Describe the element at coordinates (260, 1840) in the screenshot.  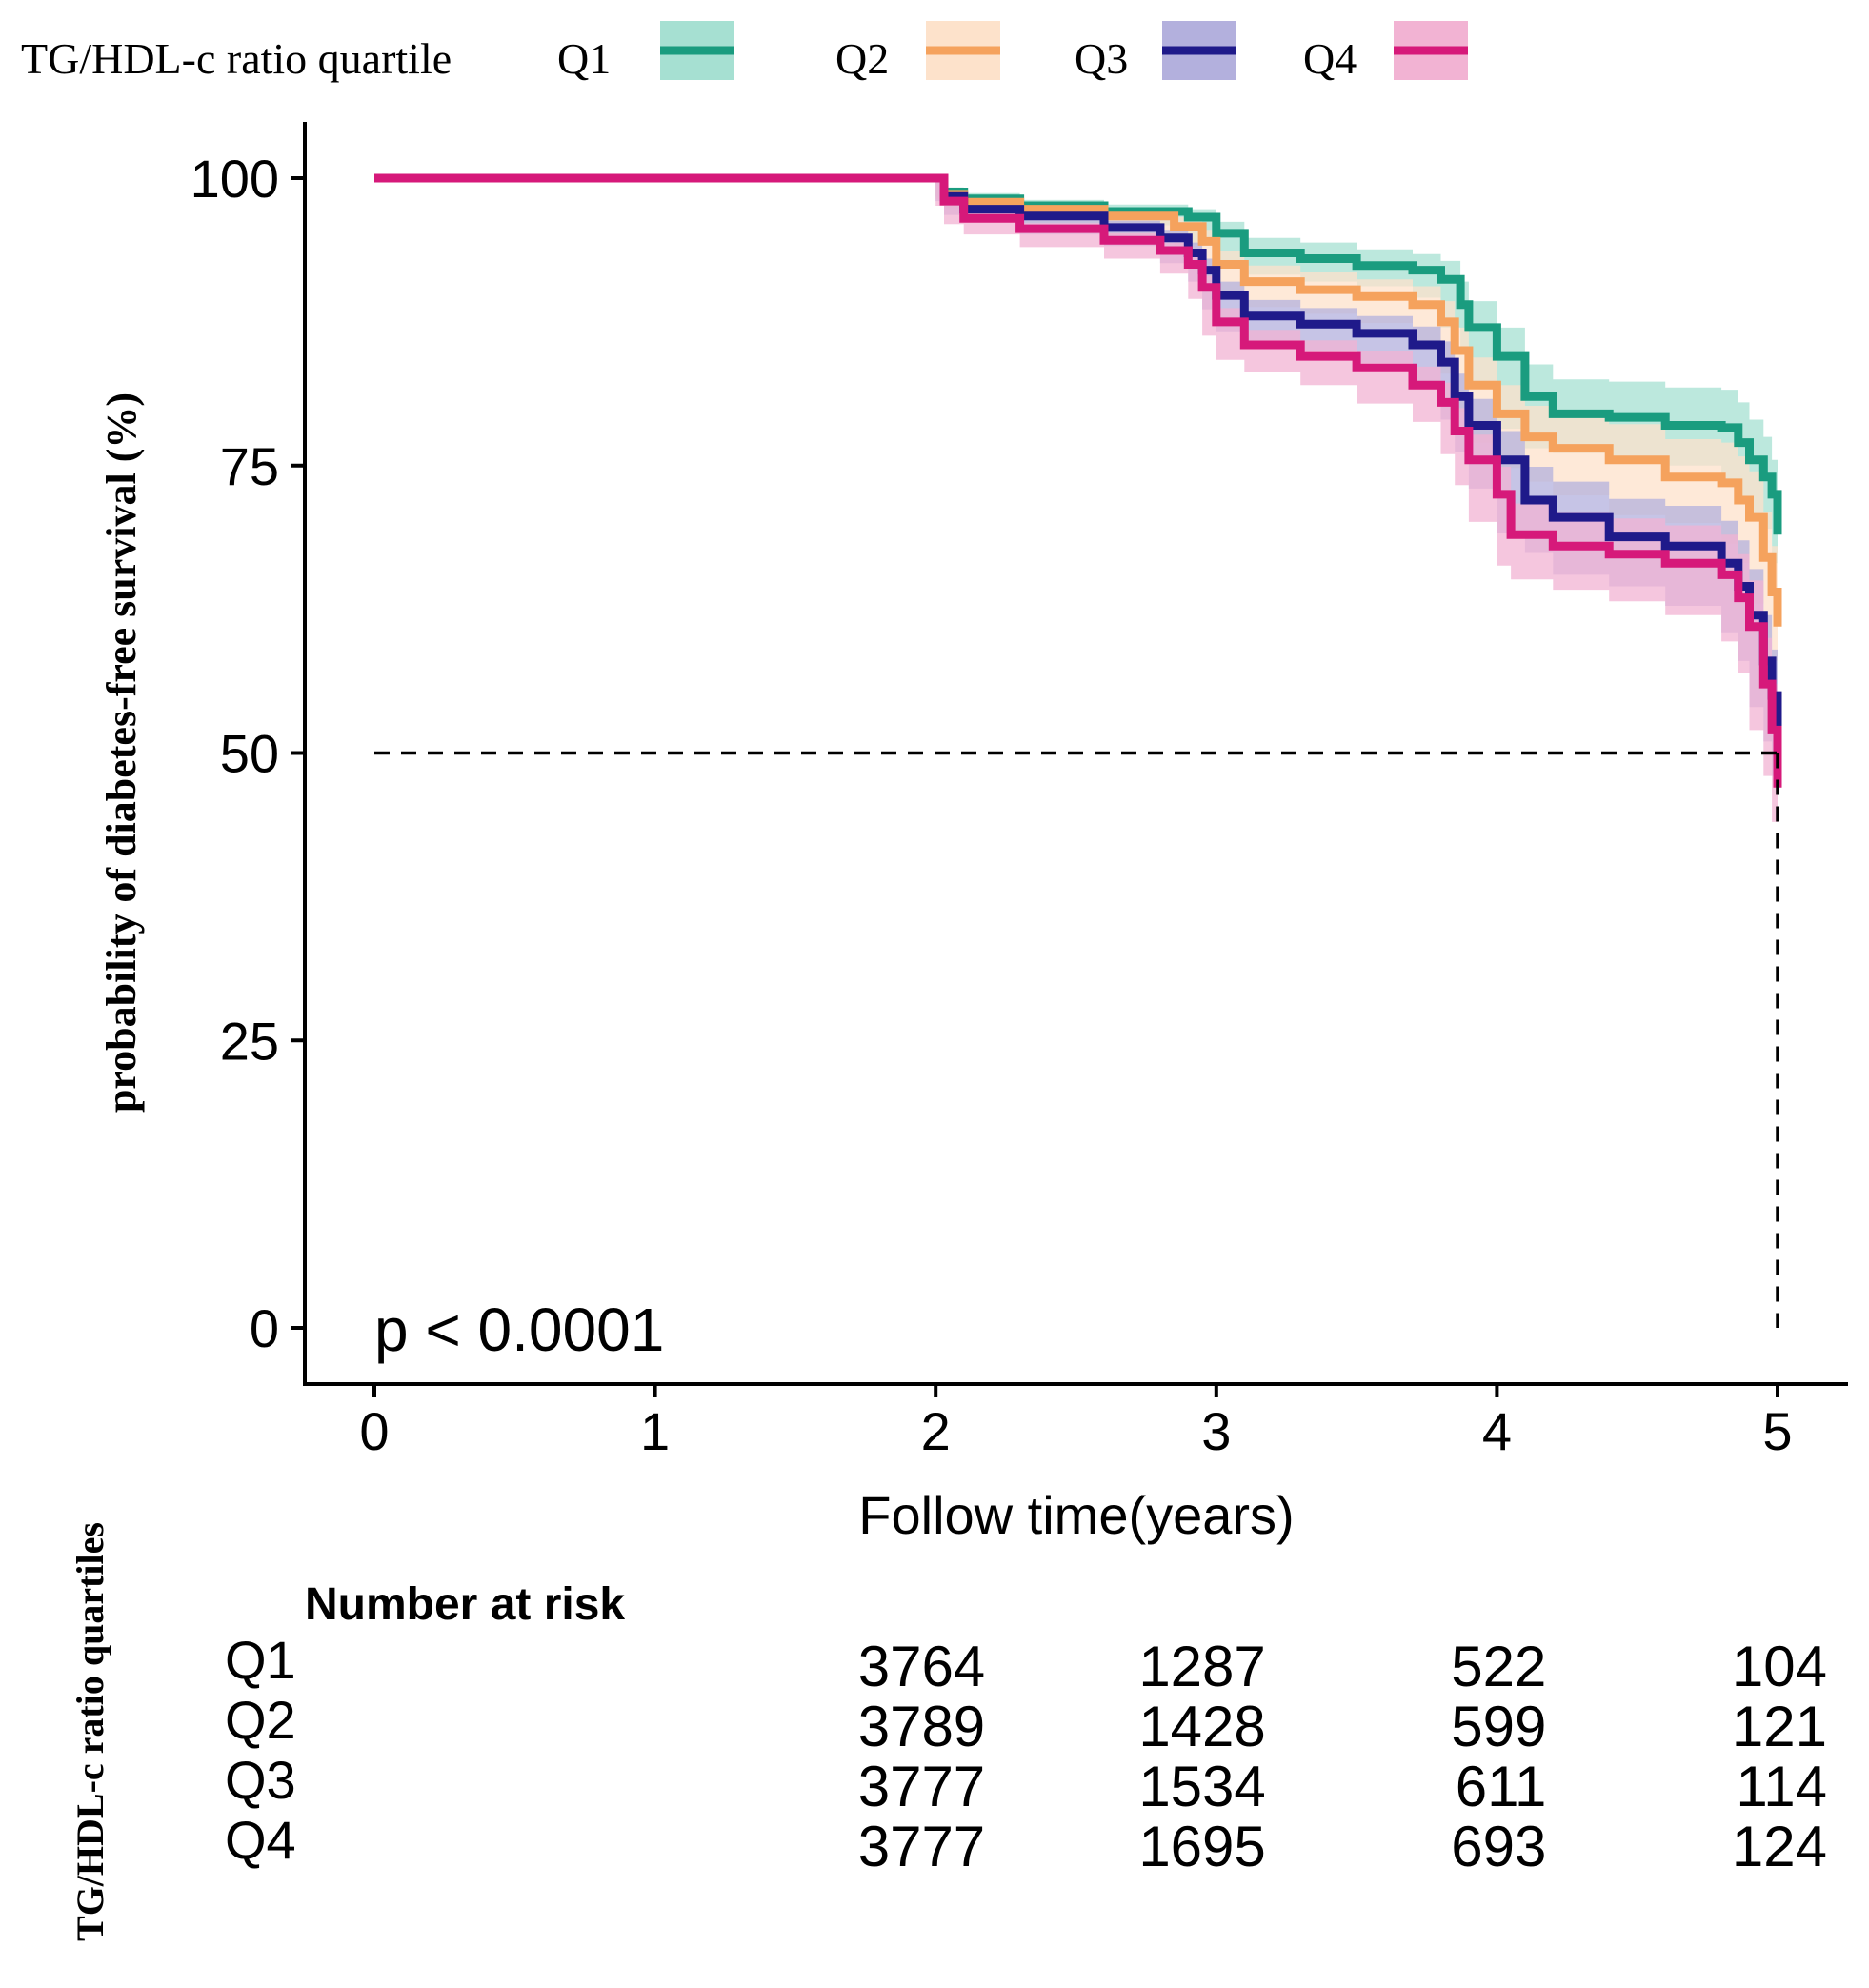
I see `risk-row-label-q4: Q4` at that location.